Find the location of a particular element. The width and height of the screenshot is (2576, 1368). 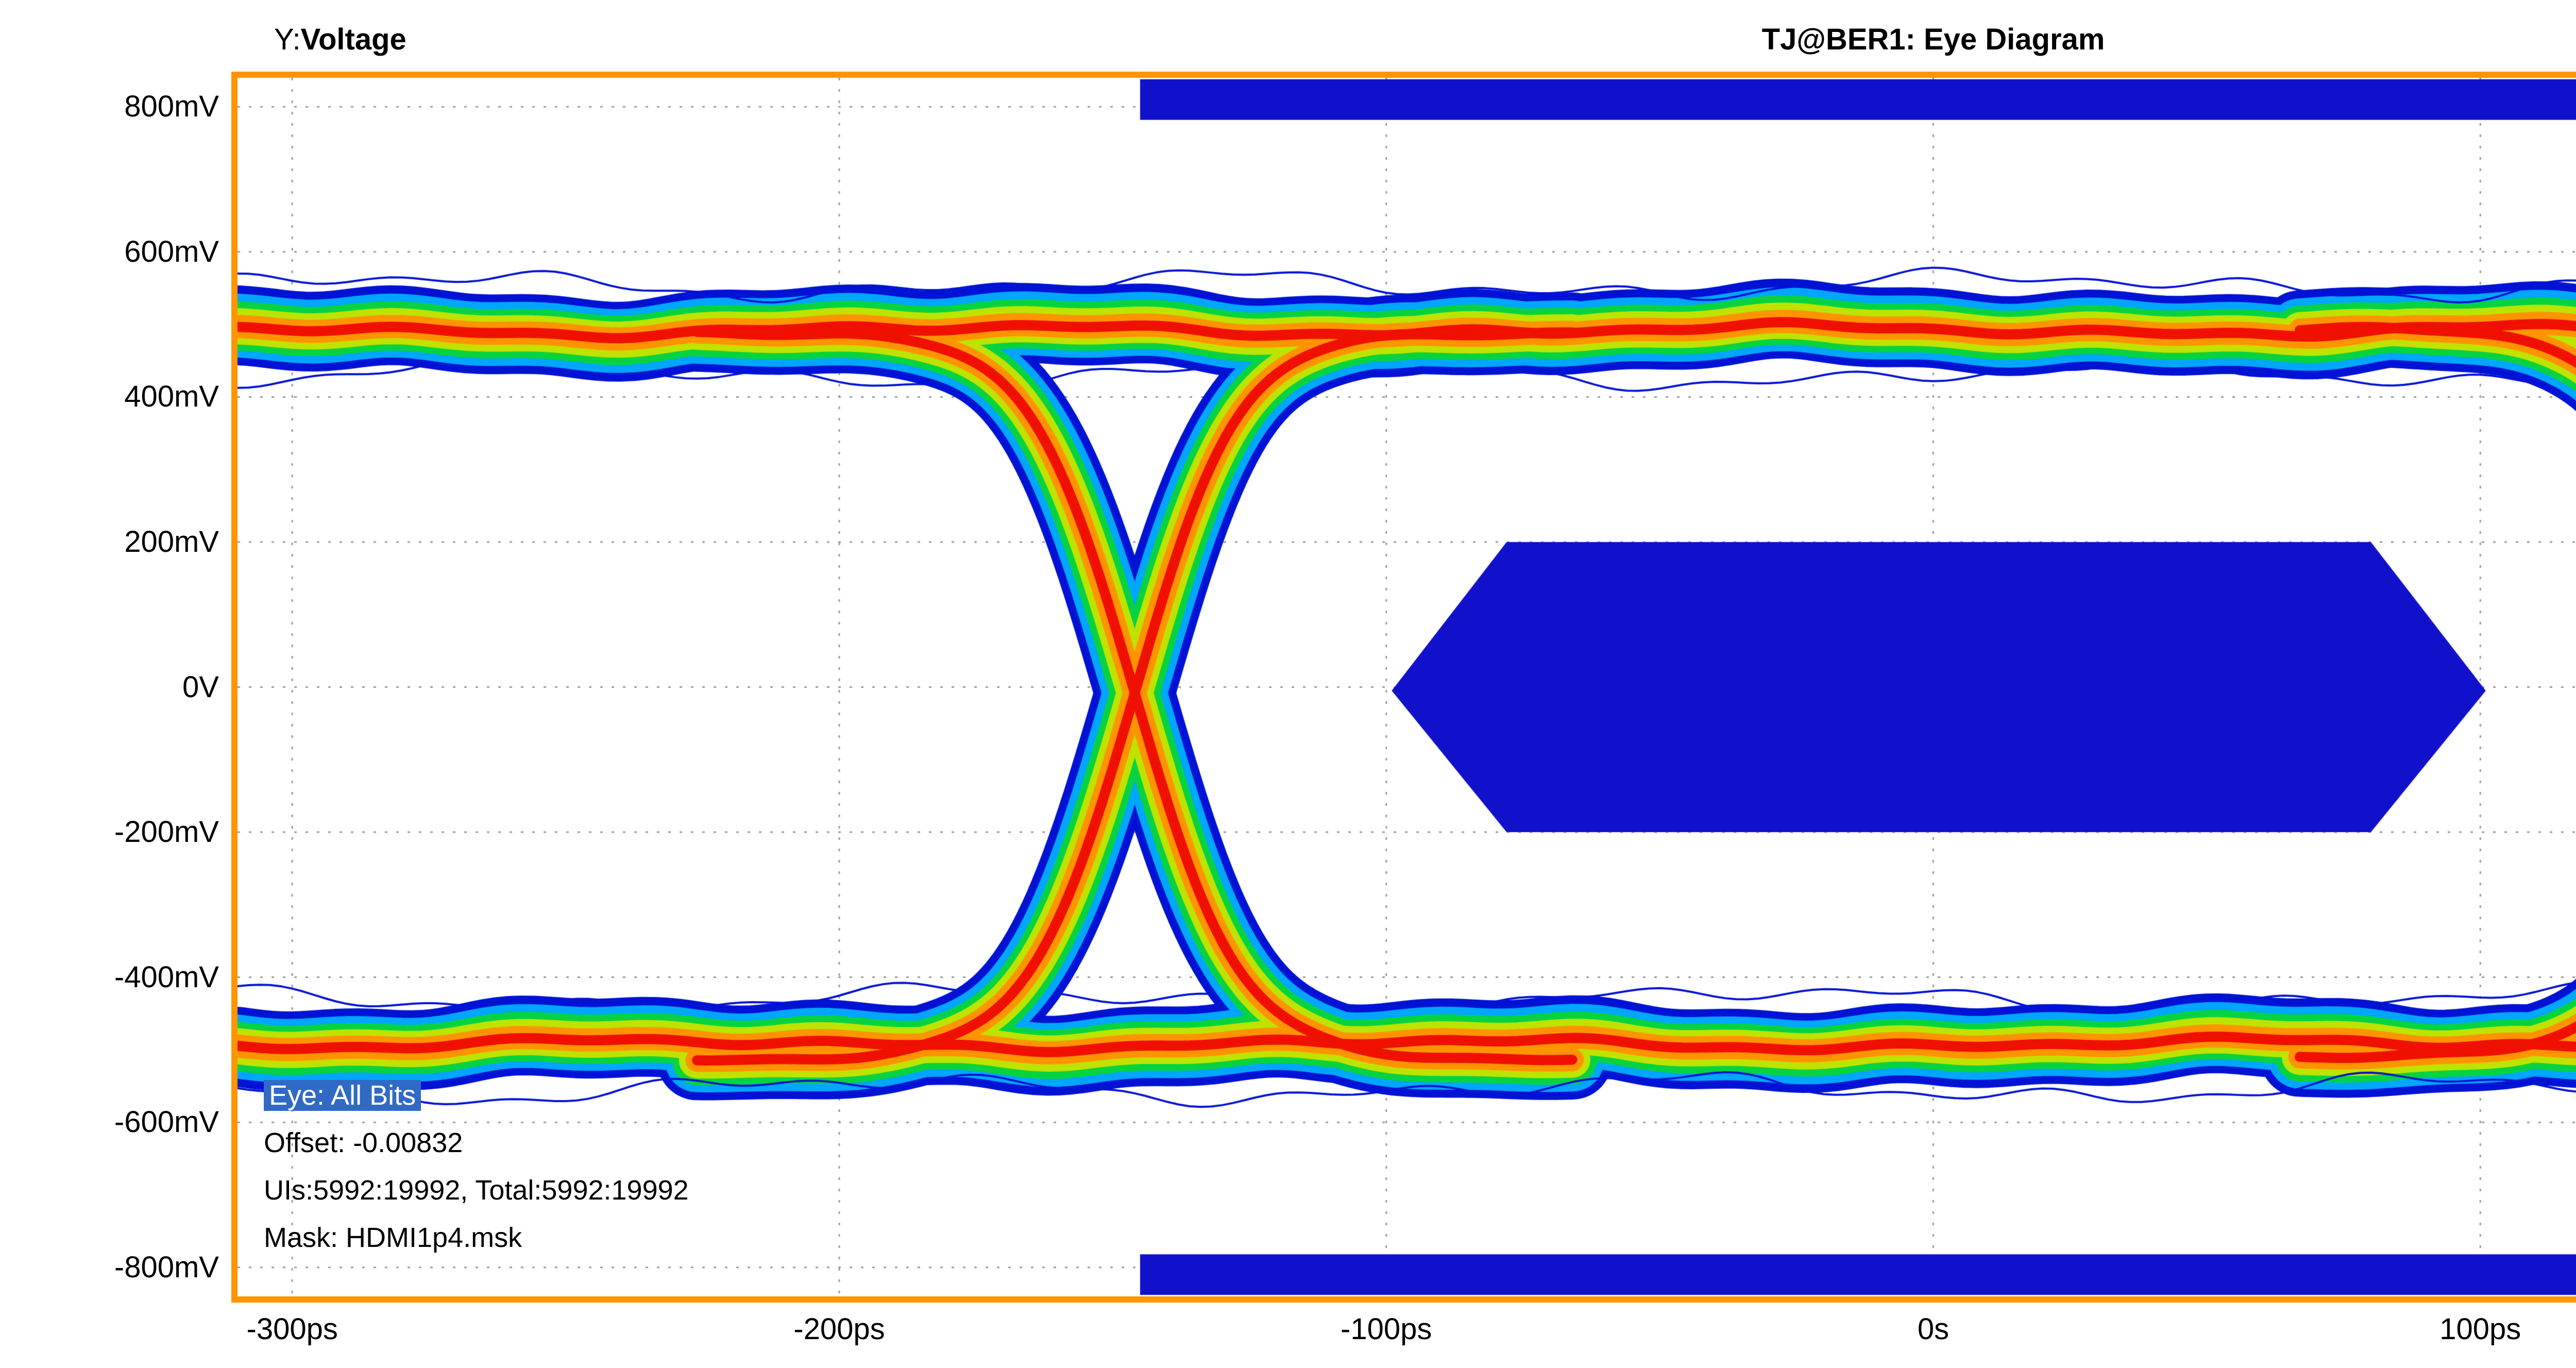

y-tick-label: 0V is located at coordinates (200, 687).